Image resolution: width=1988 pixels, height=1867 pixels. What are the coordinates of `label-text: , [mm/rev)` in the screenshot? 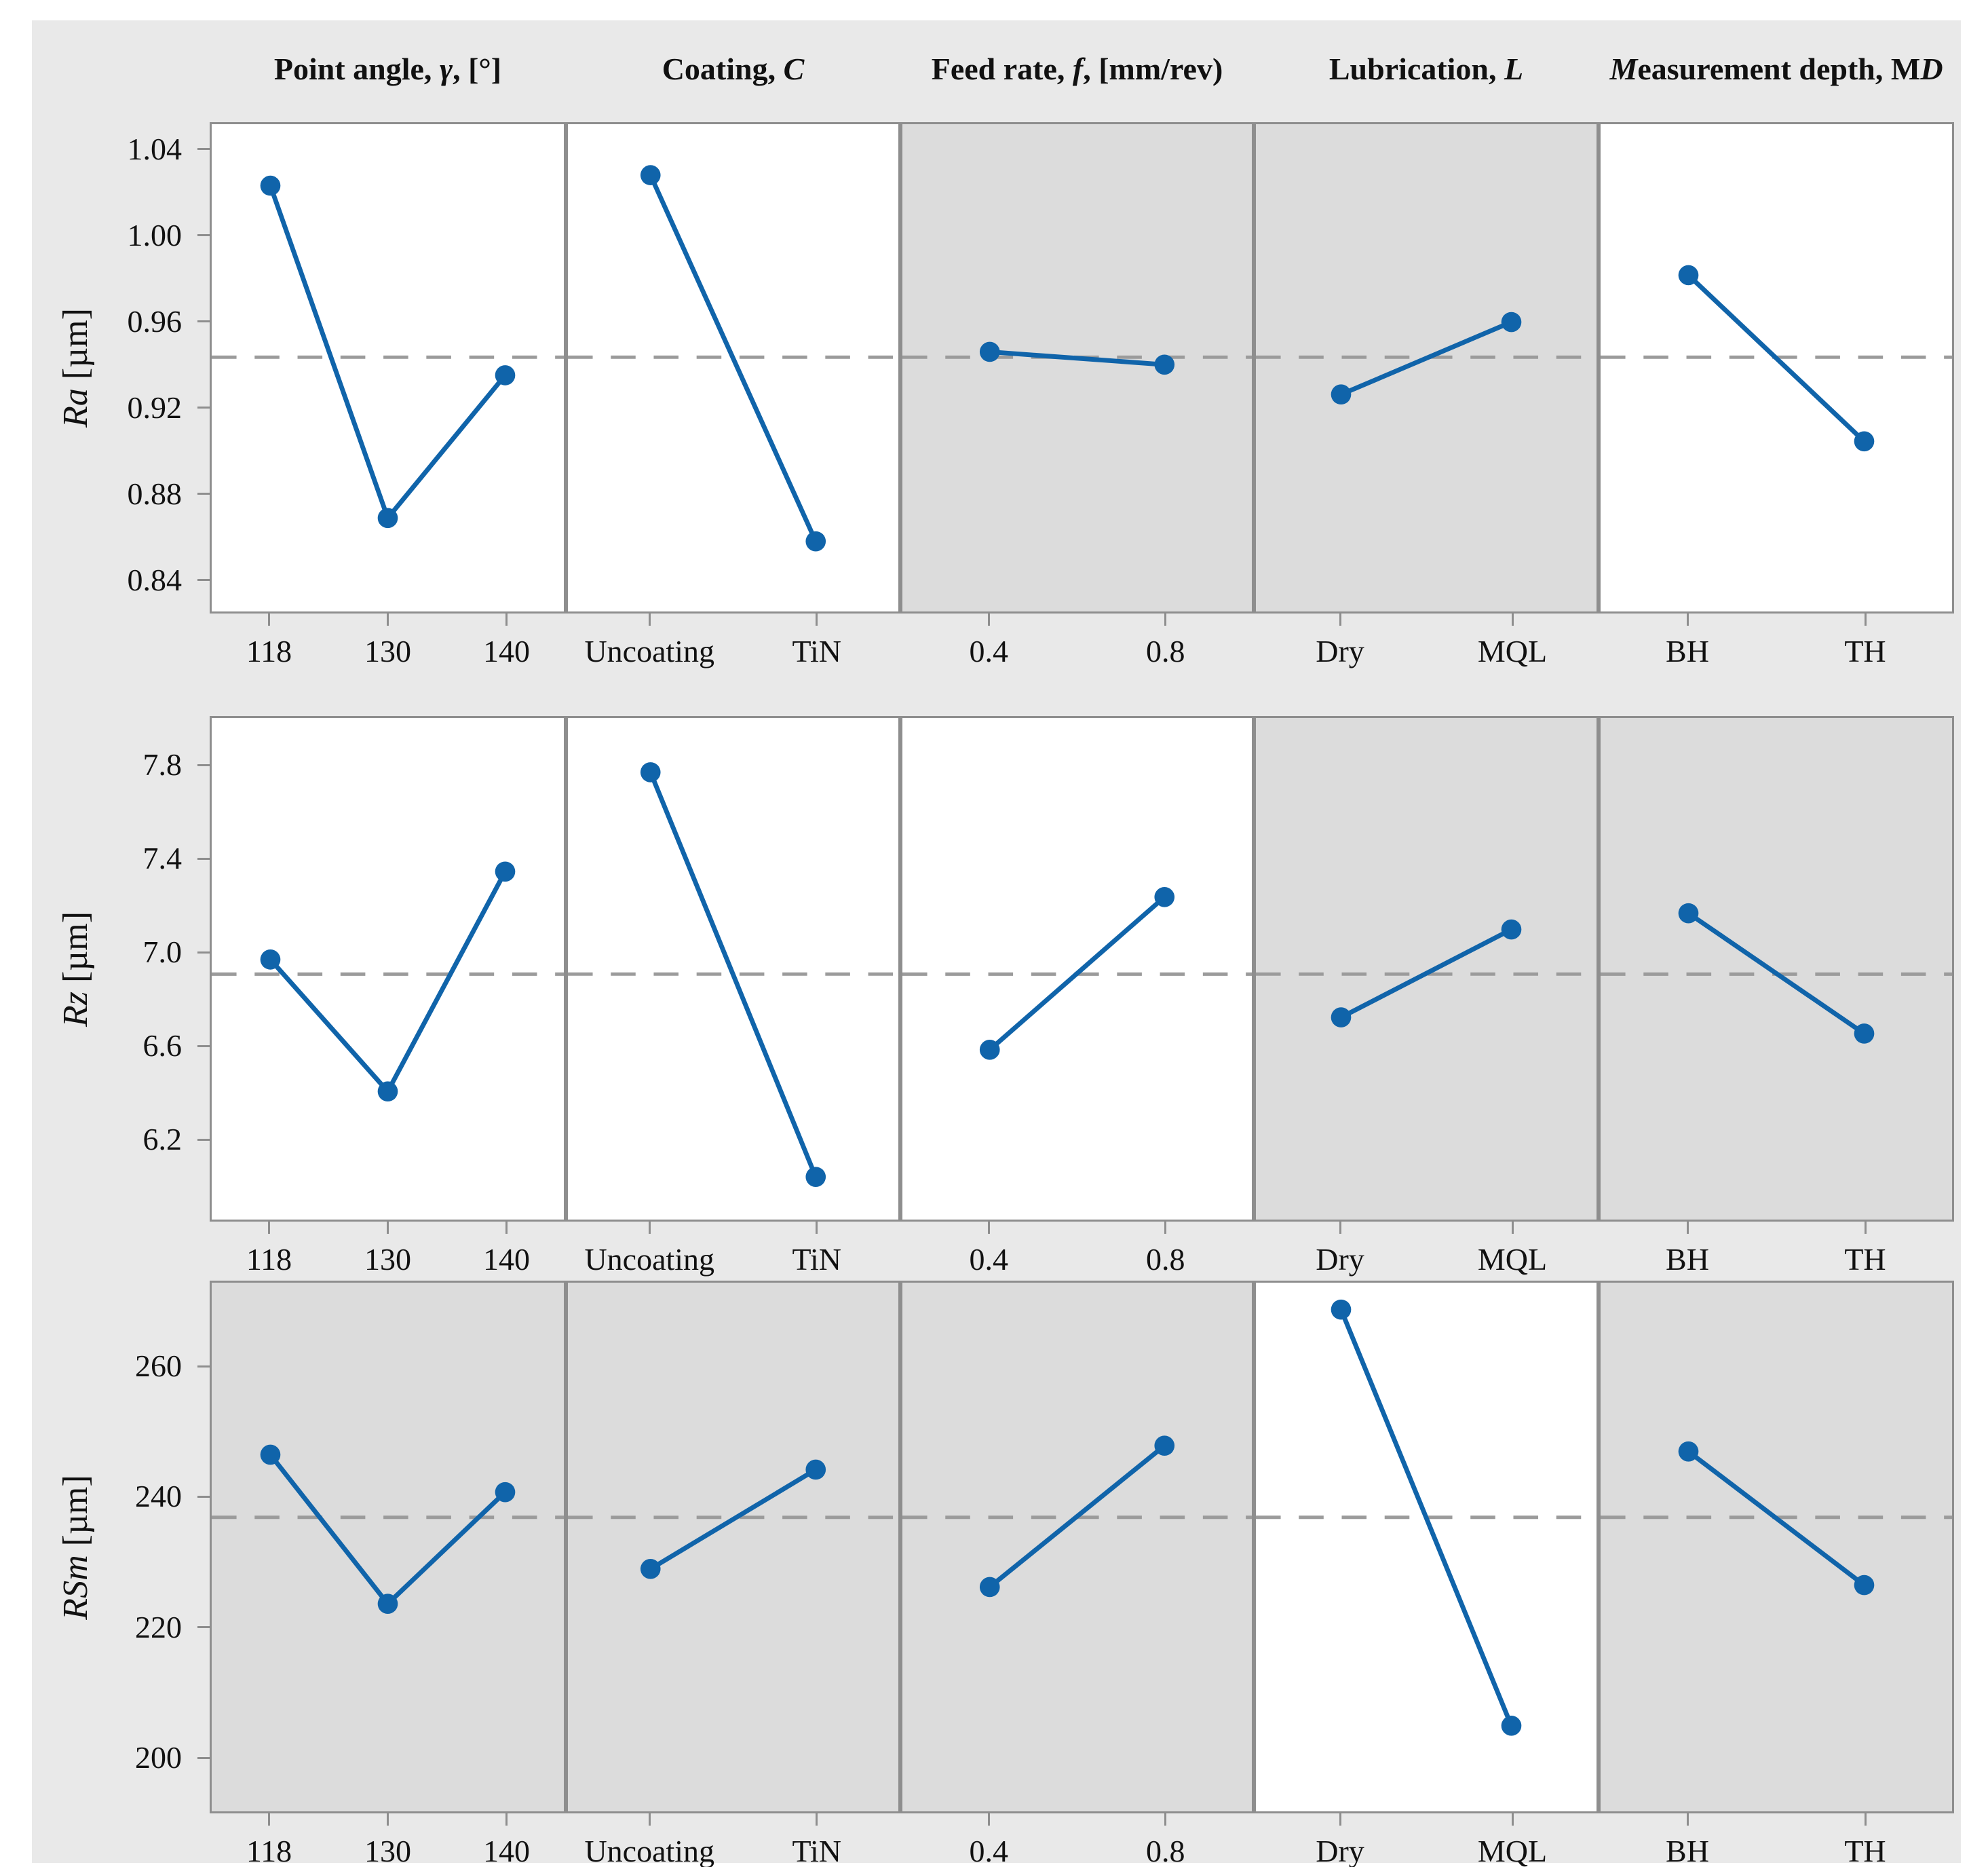 It's located at (1153, 69).